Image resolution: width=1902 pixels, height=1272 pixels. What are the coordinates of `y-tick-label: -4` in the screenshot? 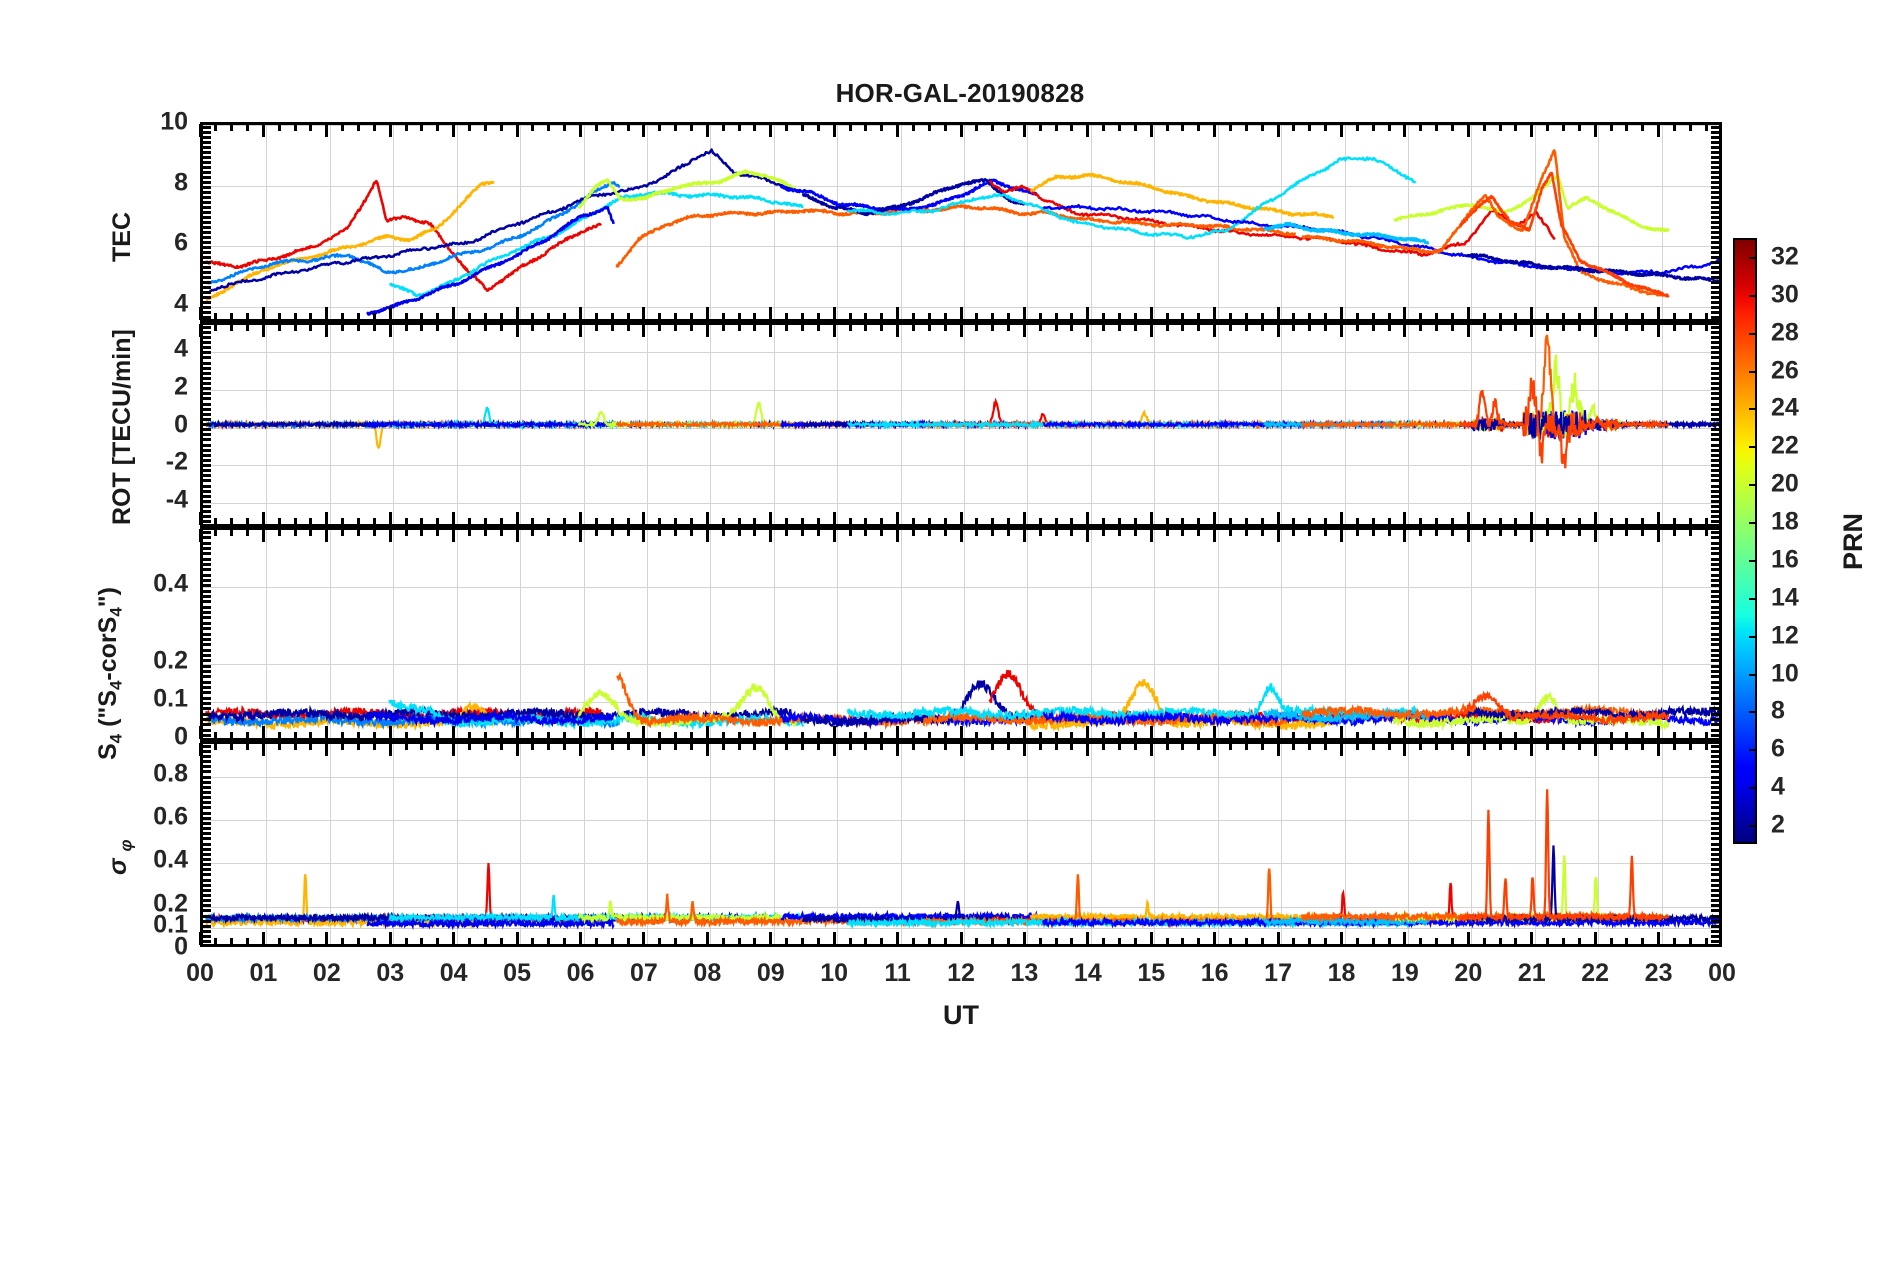 It's located at (176, 499).